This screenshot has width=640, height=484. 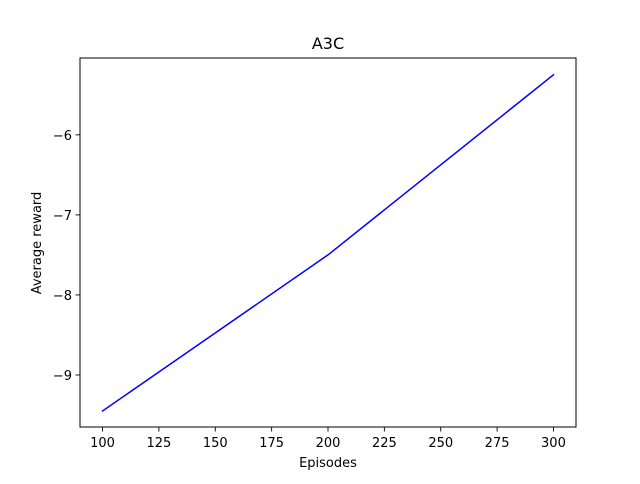 What do you see at coordinates (62, 136) in the screenshot?
I see `y-tick-label: −6` at bounding box center [62, 136].